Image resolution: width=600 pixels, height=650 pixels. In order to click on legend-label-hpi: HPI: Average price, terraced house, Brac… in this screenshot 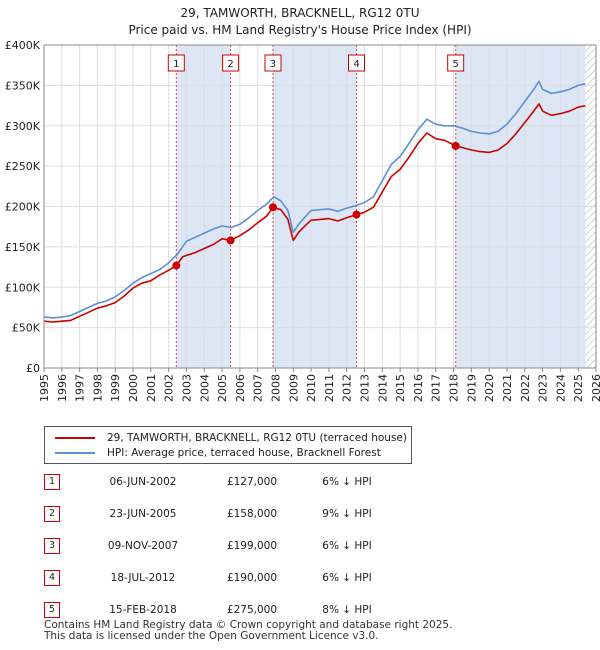, I will do `click(244, 452)`.